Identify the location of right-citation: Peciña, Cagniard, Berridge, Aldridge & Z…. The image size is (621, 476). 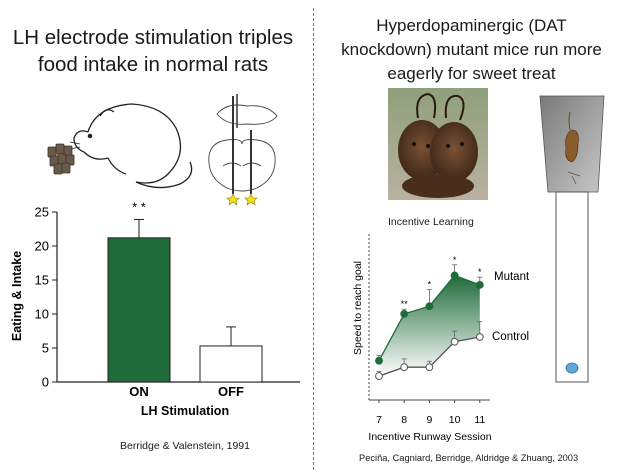
(469, 458).